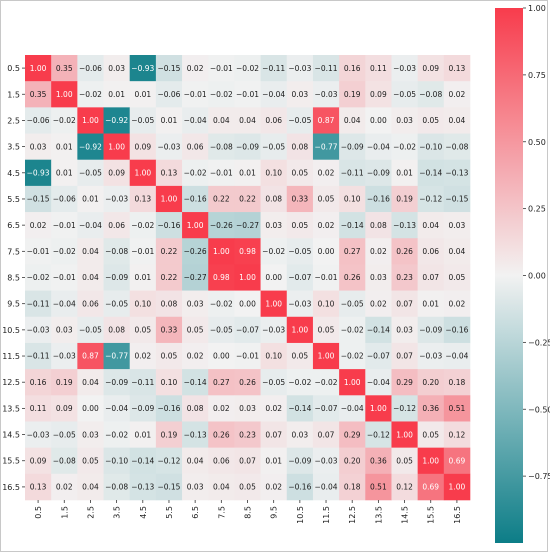 The height and width of the screenshot is (554, 550). I want to click on cell-value-label: −0.26, so click(195, 251).